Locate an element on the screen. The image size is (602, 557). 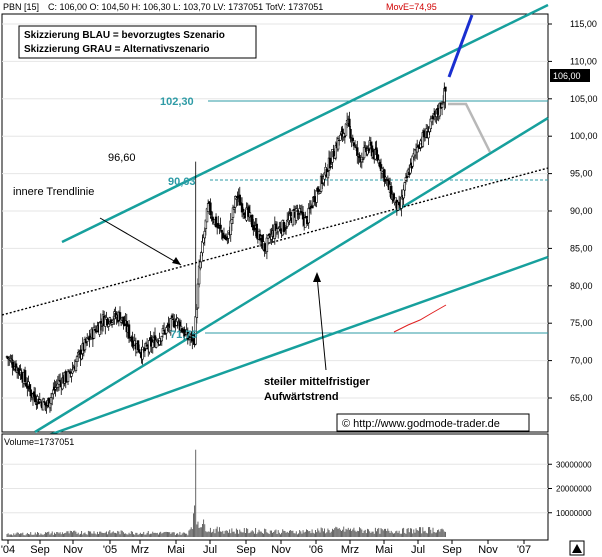
price-tick-label: 105,00 is located at coordinates (584, 99).